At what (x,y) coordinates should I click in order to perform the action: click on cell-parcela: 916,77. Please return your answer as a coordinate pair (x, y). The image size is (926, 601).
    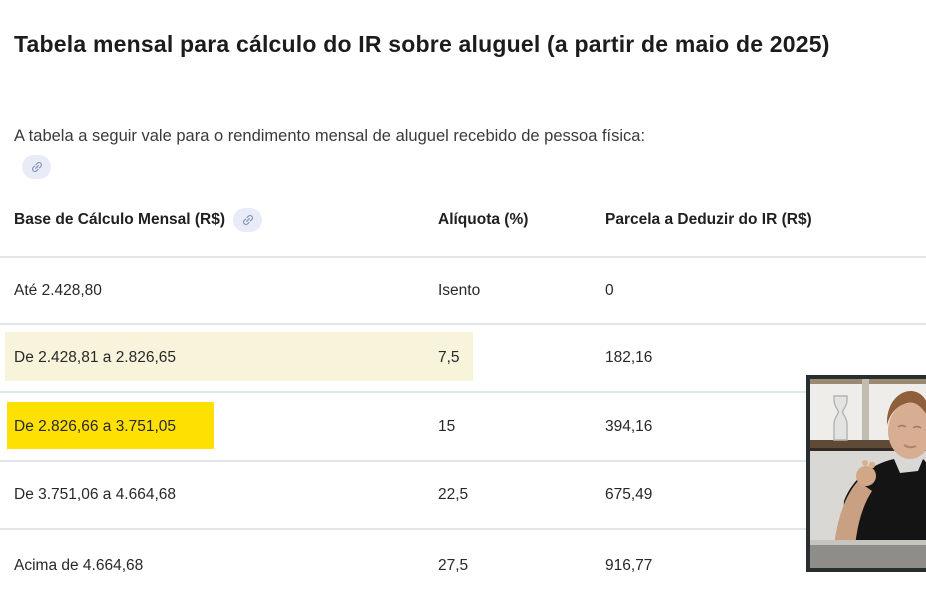
    Looking at the image, I should click on (629, 565).